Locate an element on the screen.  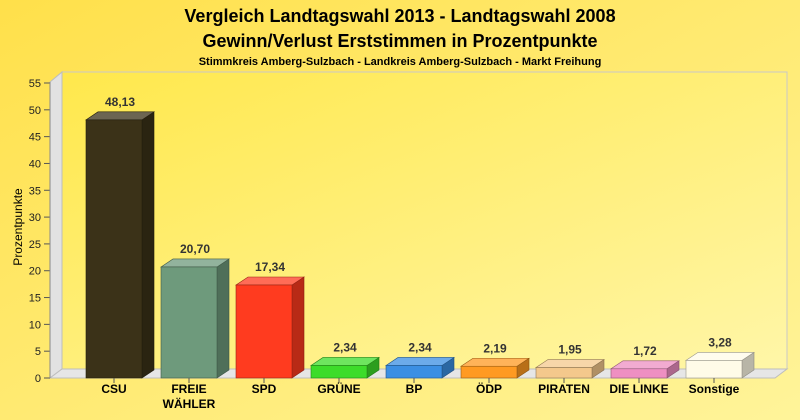
bar-csu: 48,13 is located at coordinates (120, 237).